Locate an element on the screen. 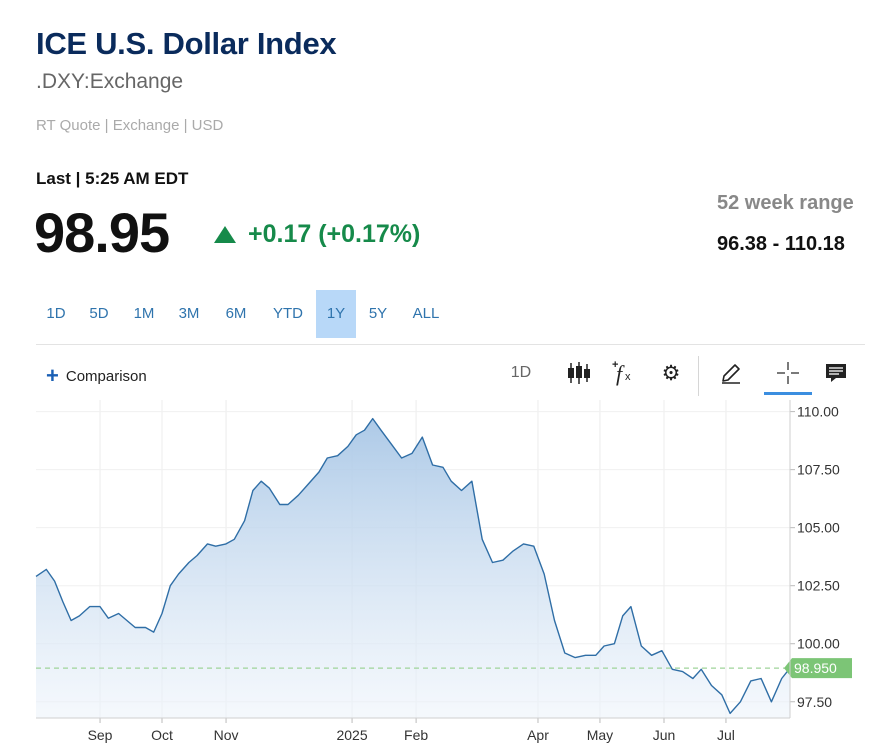 This screenshot has height=752, width=885. x-tick-label: Jul is located at coordinates (726, 735).